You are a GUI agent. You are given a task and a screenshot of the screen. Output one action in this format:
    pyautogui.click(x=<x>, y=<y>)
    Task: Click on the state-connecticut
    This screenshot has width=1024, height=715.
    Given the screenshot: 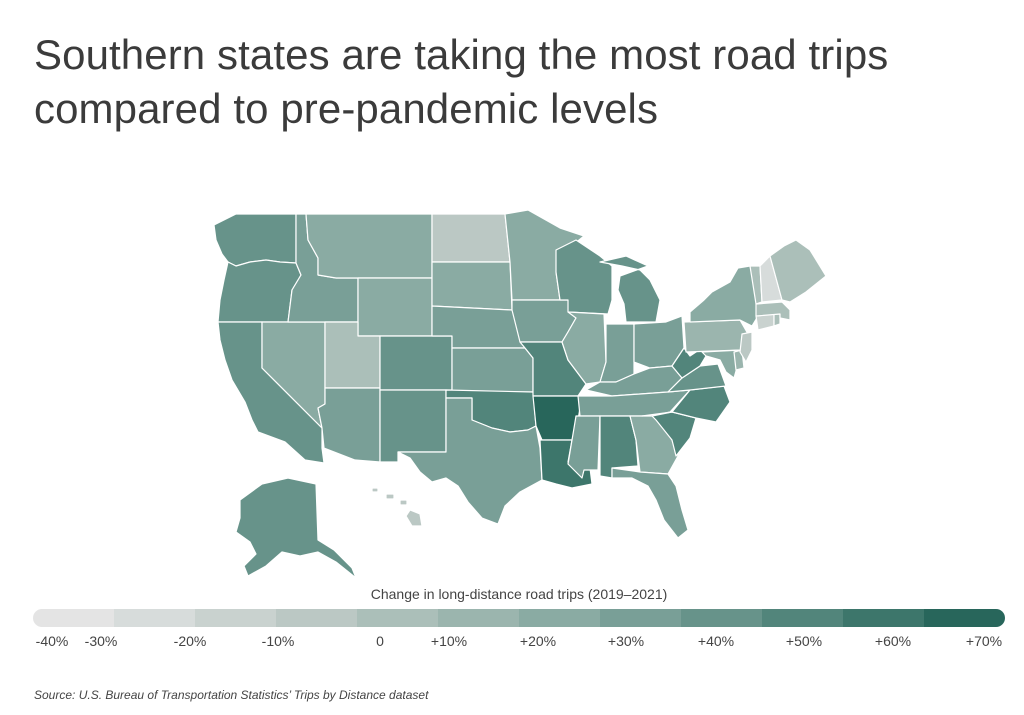 What is the action you would take?
    pyautogui.click(x=765, y=322)
    